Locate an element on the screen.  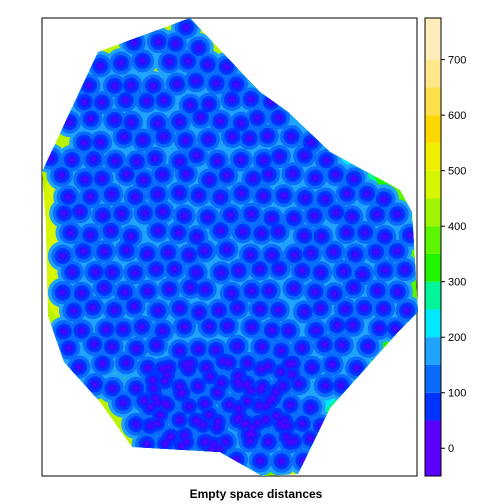
colorbar-tick-label: 700 is located at coordinates (457, 61).